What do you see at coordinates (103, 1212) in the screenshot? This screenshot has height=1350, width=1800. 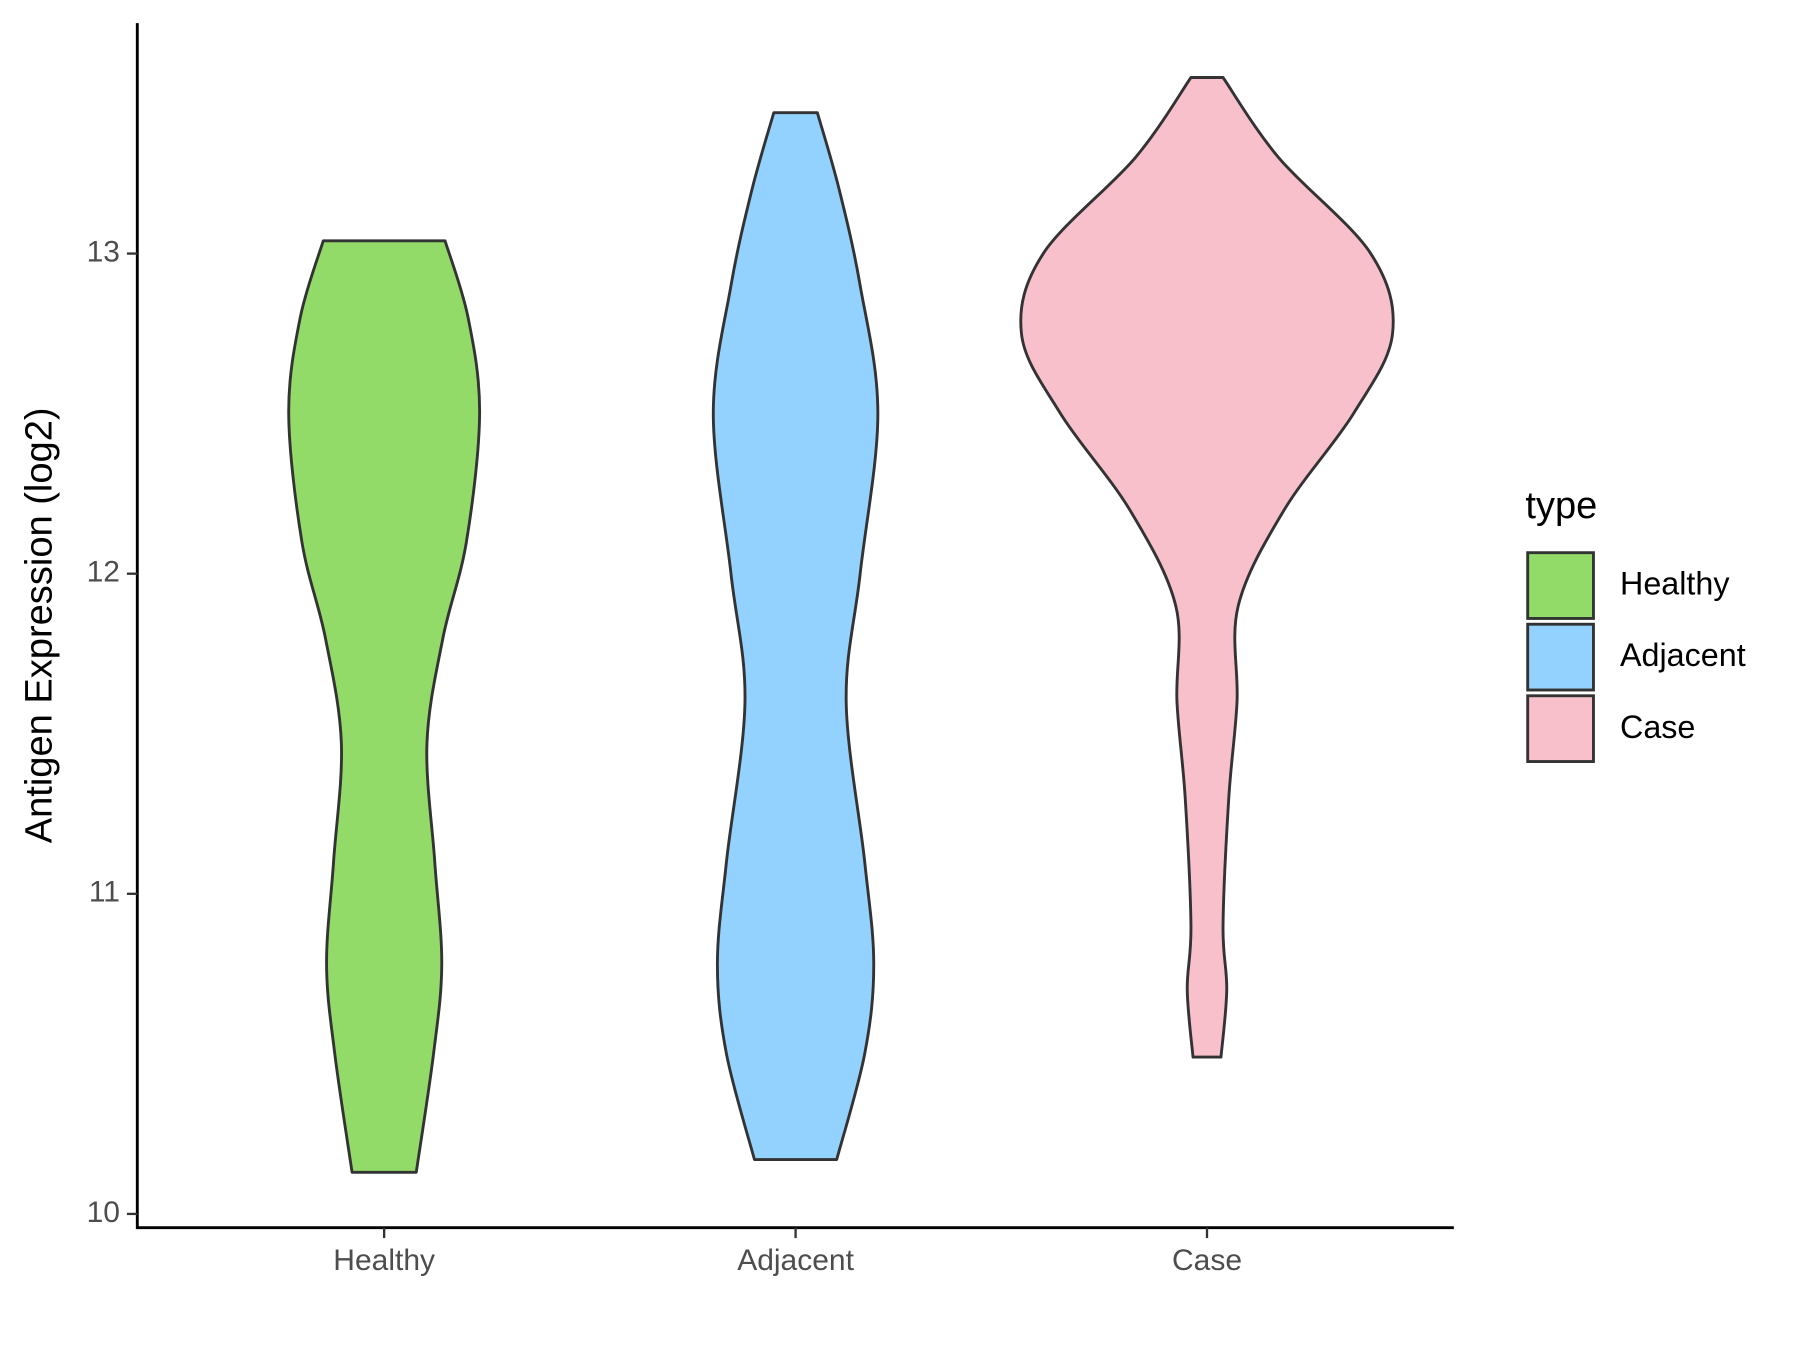 I see `y-tick-label: 10` at bounding box center [103, 1212].